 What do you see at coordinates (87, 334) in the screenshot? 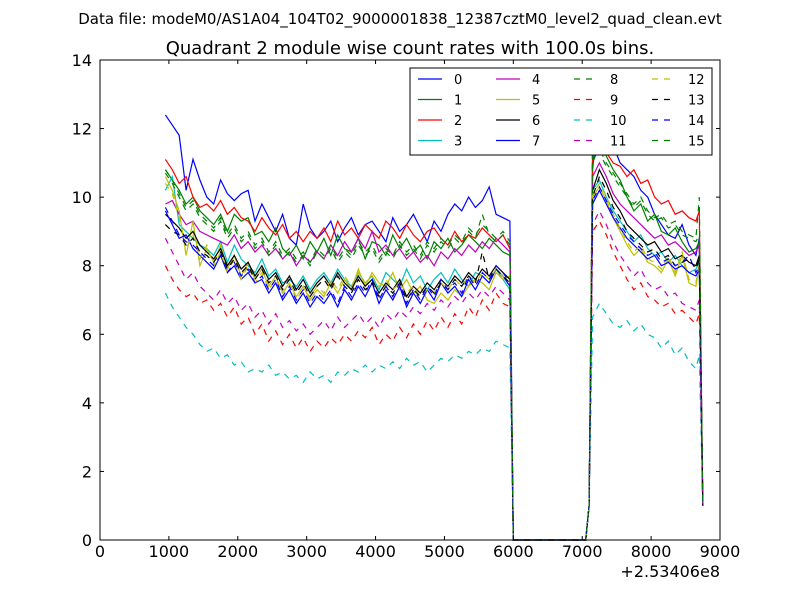
I see `y-tick-label: 6` at bounding box center [87, 334].